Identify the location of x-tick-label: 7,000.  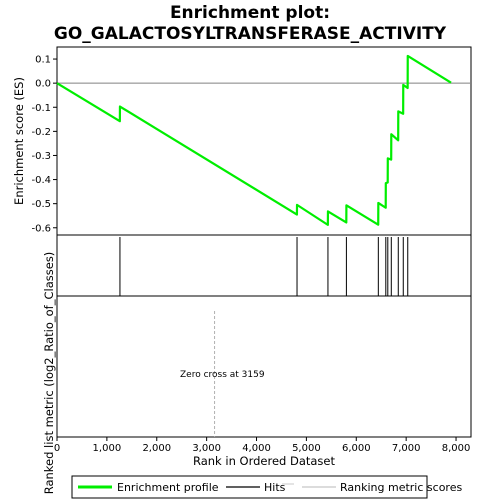
(406, 448).